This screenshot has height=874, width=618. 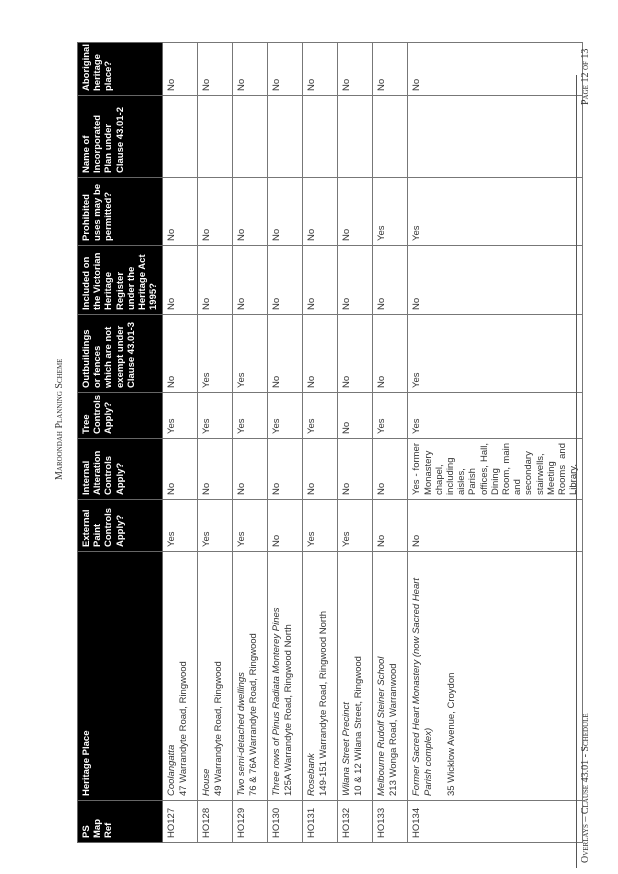 I want to click on heritage-place-address: 35 Wicklow Avenue, Croydon, so click(x=451, y=734).